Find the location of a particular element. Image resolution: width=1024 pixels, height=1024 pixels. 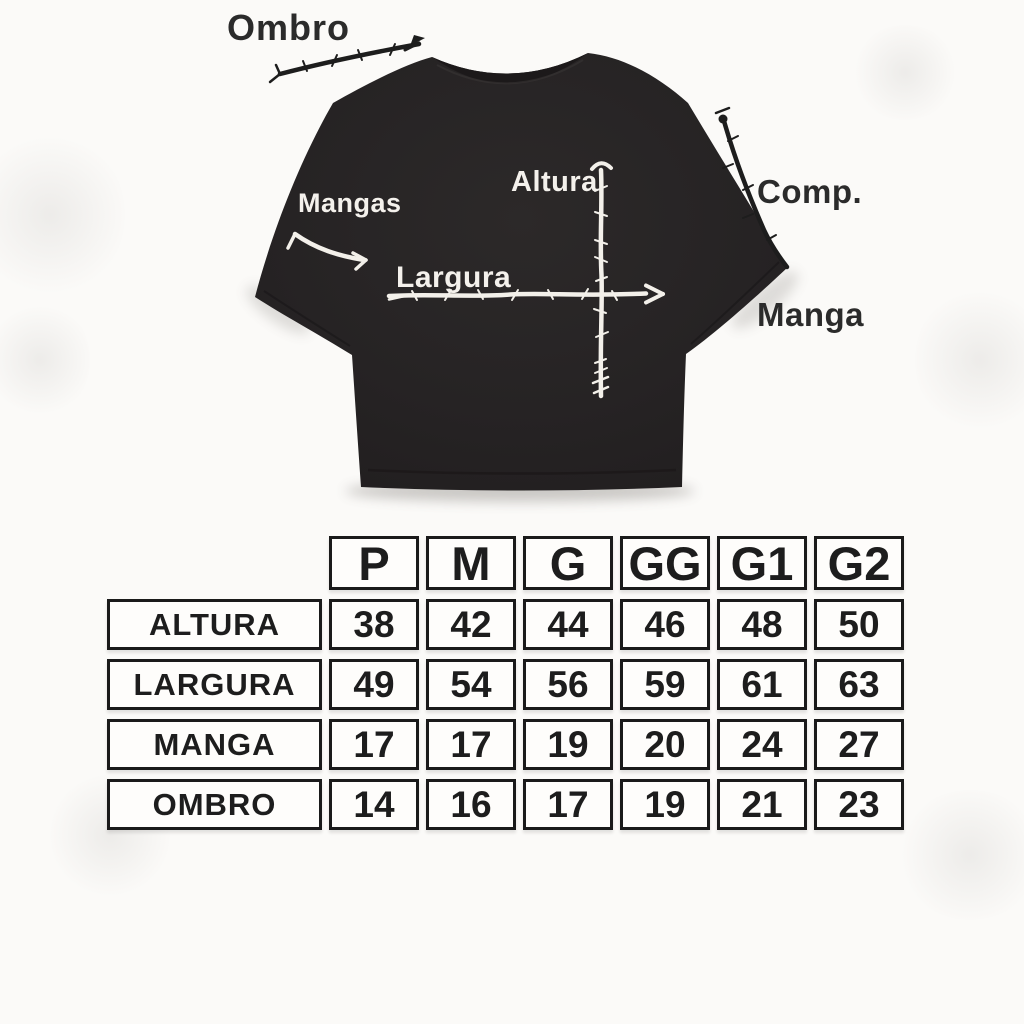

size-value: 23 is located at coordinates (859, 804).